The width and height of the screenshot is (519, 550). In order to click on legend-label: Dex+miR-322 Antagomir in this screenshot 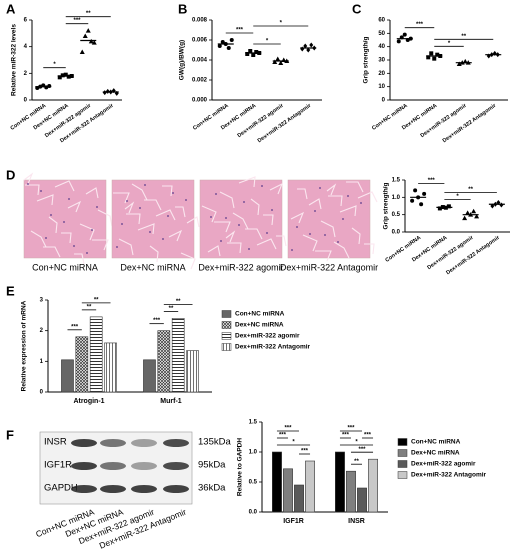, I will do `click(273, 347)`.